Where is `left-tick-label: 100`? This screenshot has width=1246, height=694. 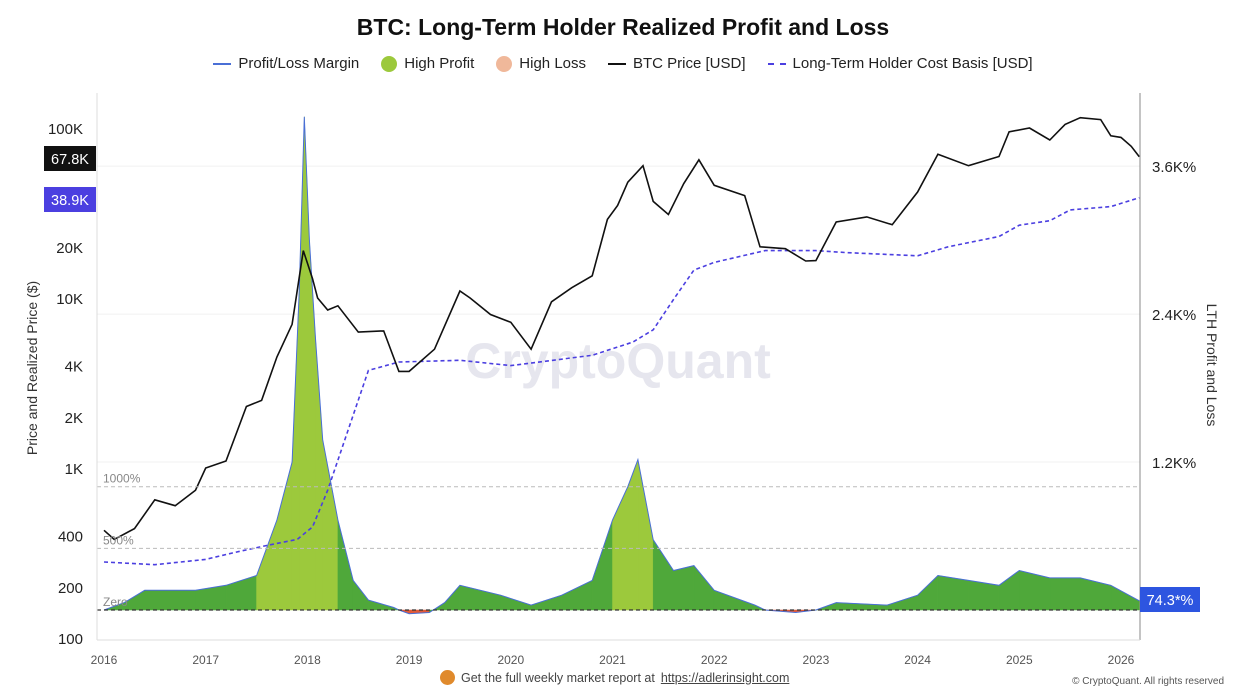 left-tick-label: 100 is located at coordinates (70, 639).